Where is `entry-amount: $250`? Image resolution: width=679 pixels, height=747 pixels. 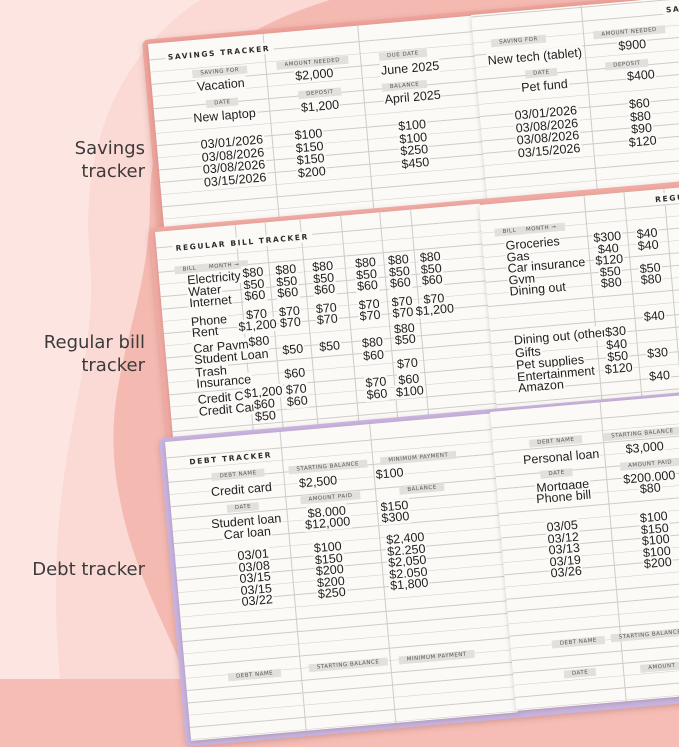
entry-amount: $250 is located at coordinates (332, 593).